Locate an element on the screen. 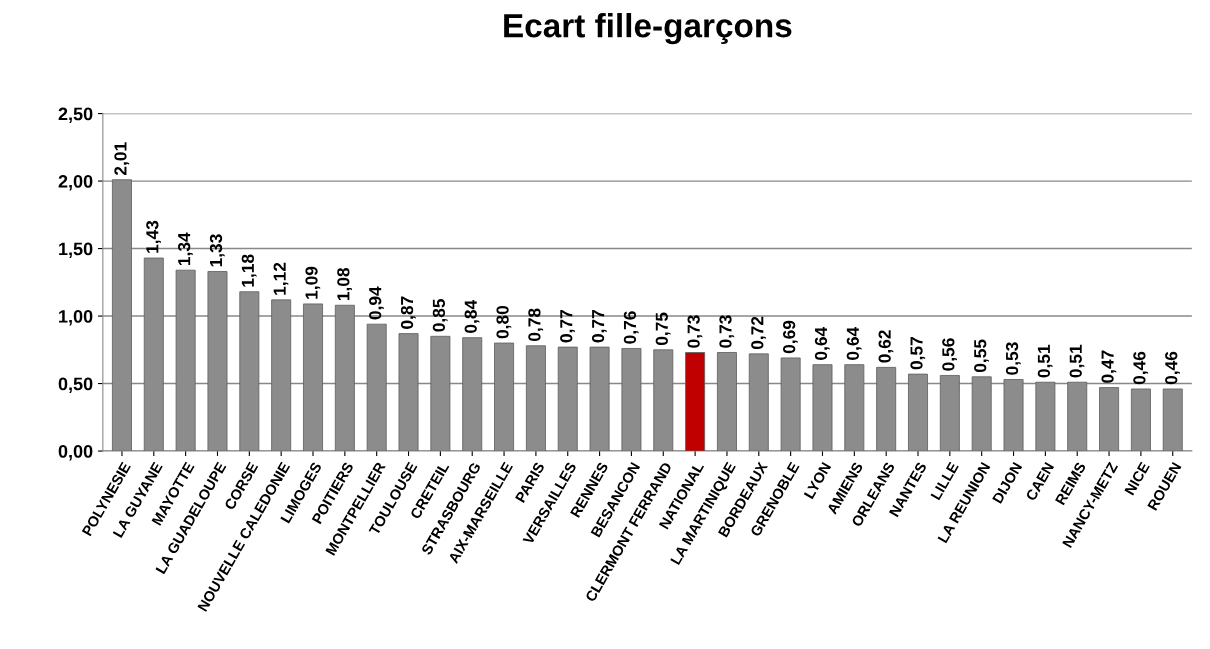 This screenshot has height=649, width=1210. y-tick-label: 2,00 is located at coordinates (75, 183).